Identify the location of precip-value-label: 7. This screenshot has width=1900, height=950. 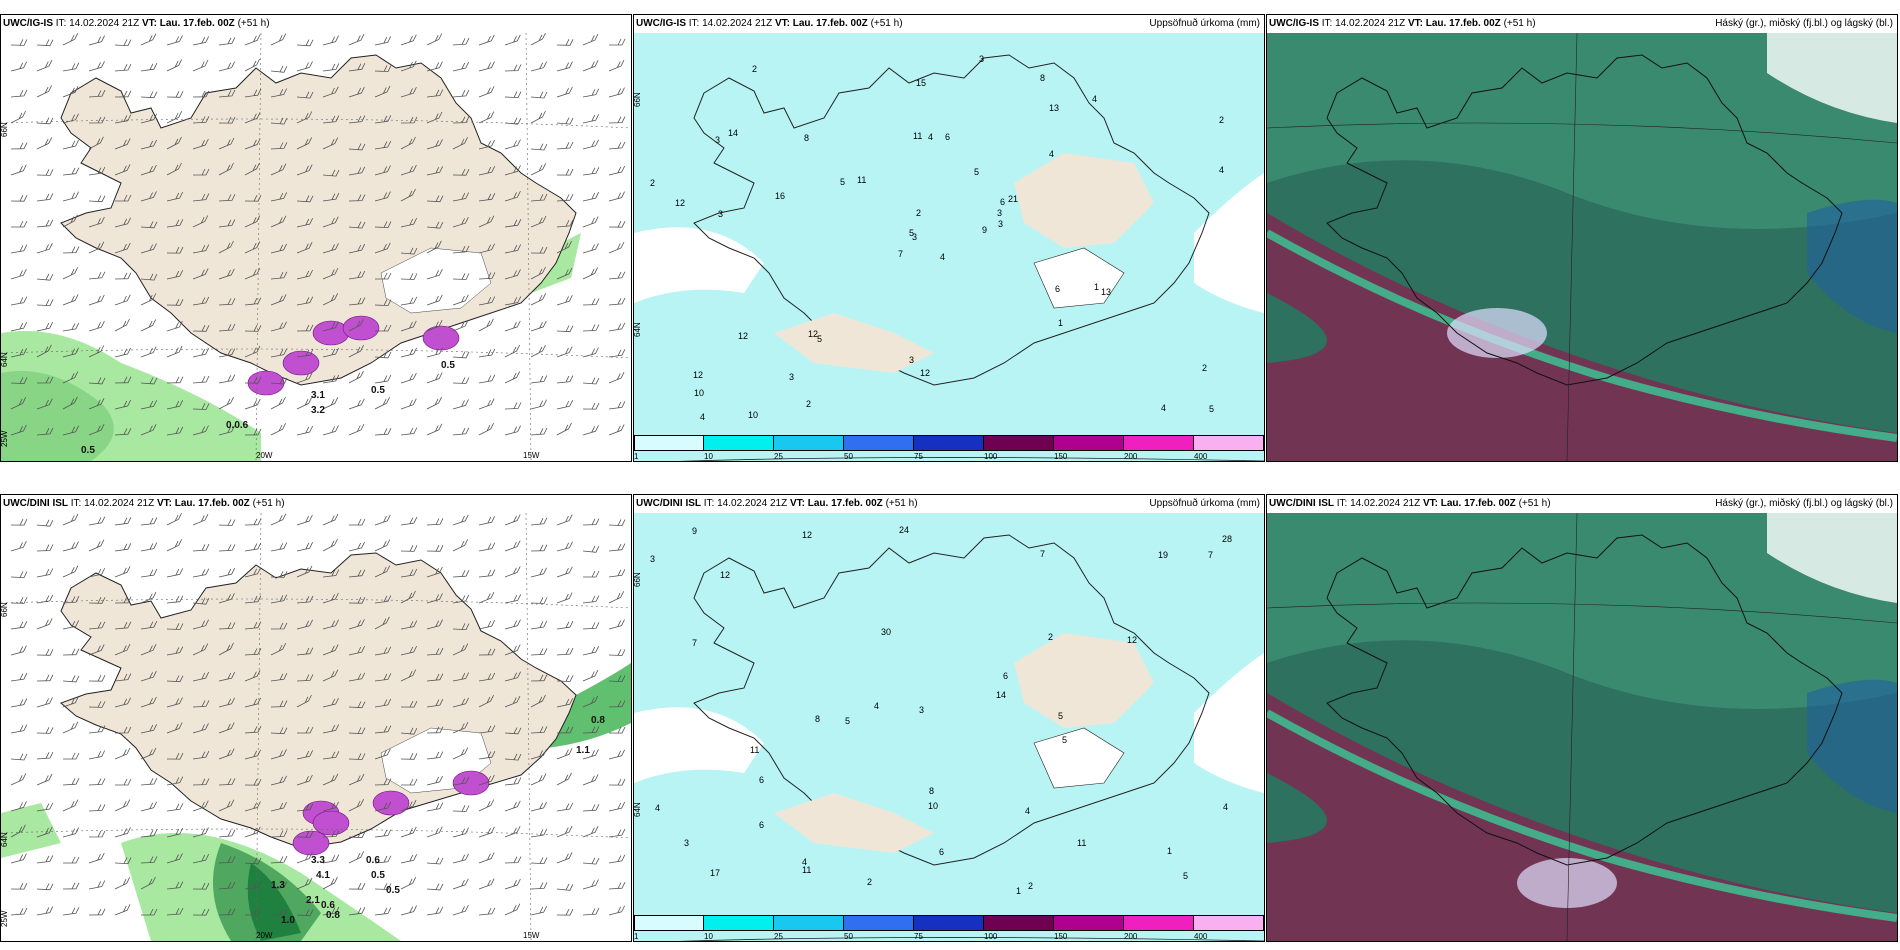
(1042, 554).